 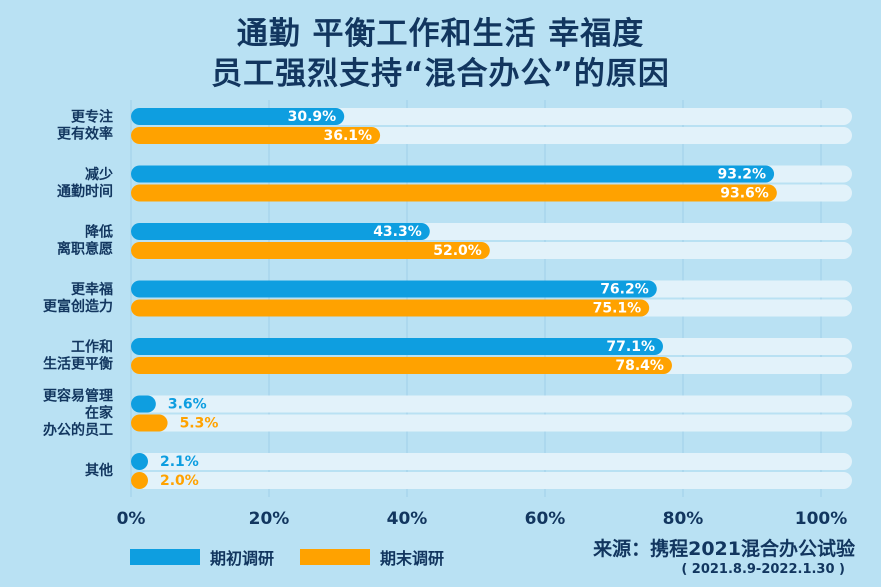 What do you see at coordinates (440, 74) in the screenshot?
I see `chart-title-line-2: 员工强烈支持“混合办公”的原因` at bounding box center [440, 74].